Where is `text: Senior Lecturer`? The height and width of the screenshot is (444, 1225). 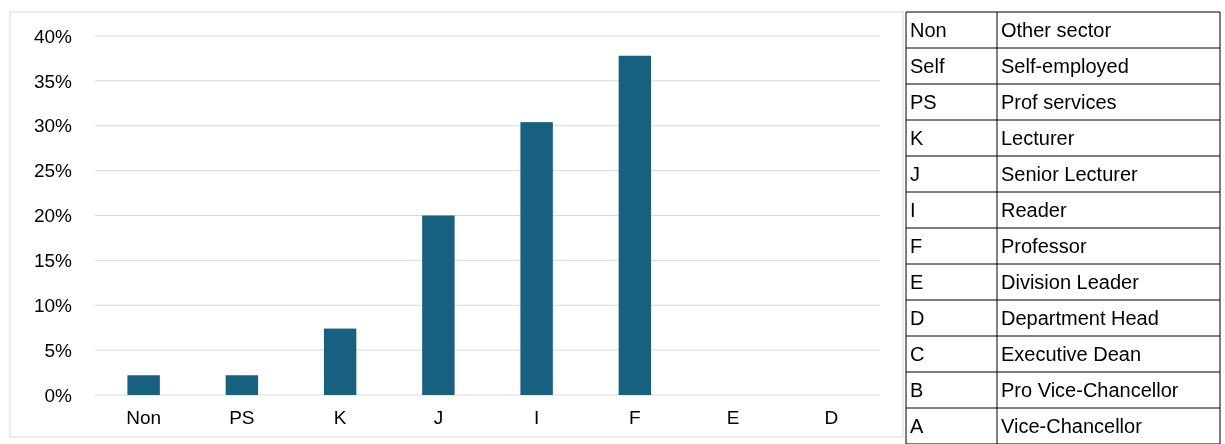
text: Senior Lecturer is located at coordinates (1070, 174).